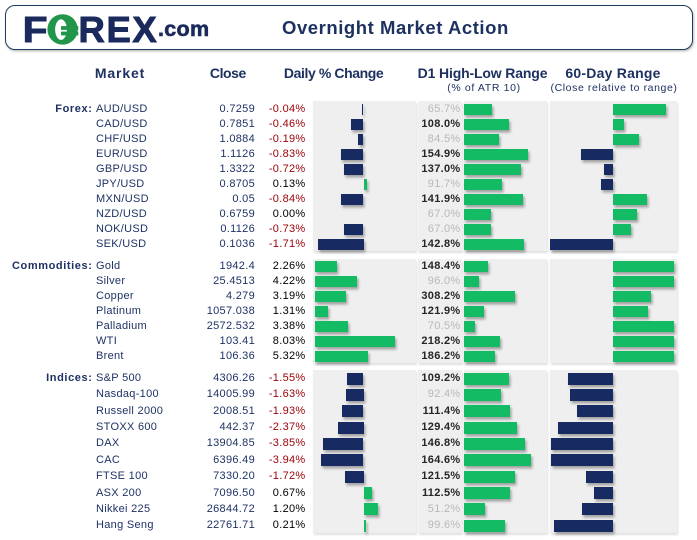 The height and width of the screenshot is (540, 697). Describe the element at coordinates (35, 30) in the screenshot. I see `svg-text: F` at that location.